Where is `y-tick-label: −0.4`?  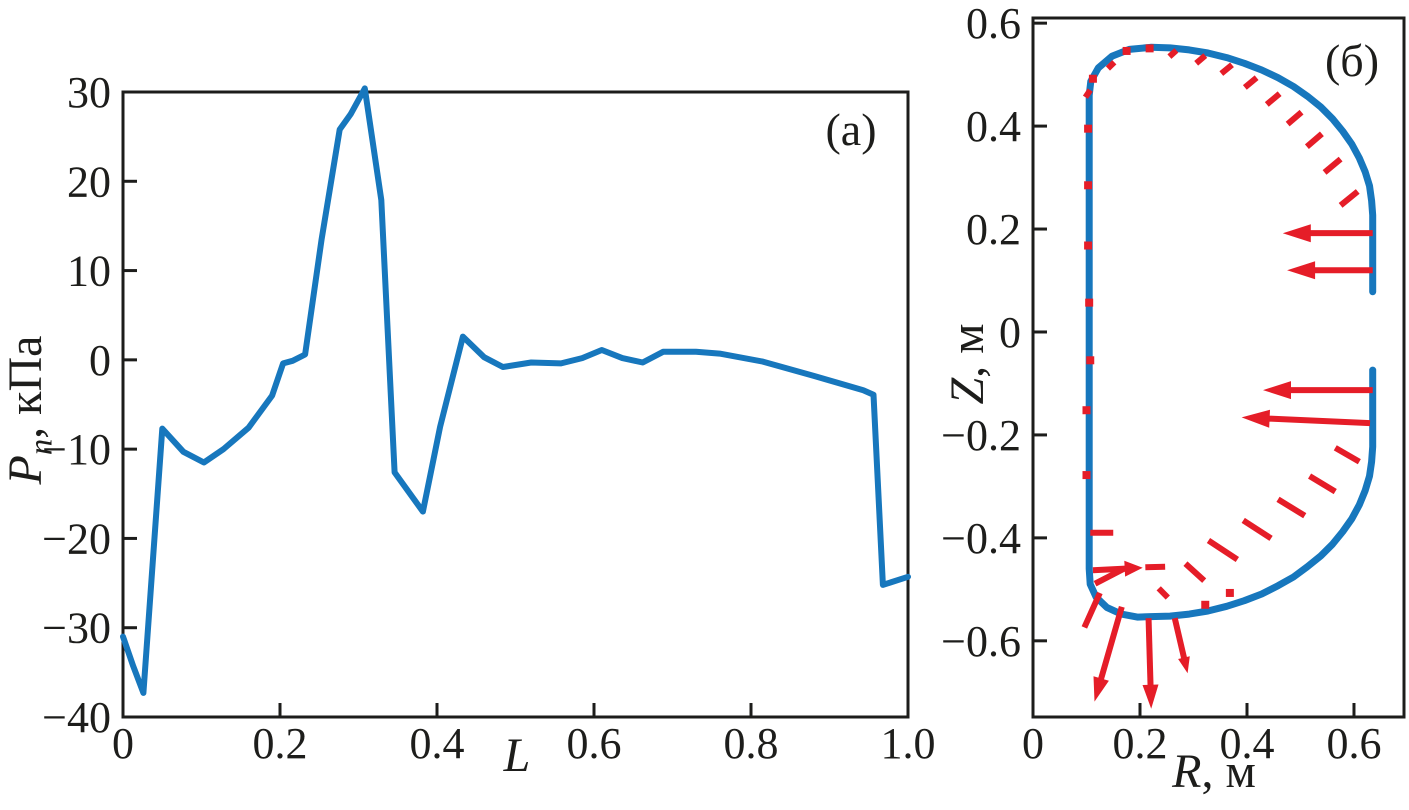
y-tick-label: −0.4 is located at coordinates (981, 538).